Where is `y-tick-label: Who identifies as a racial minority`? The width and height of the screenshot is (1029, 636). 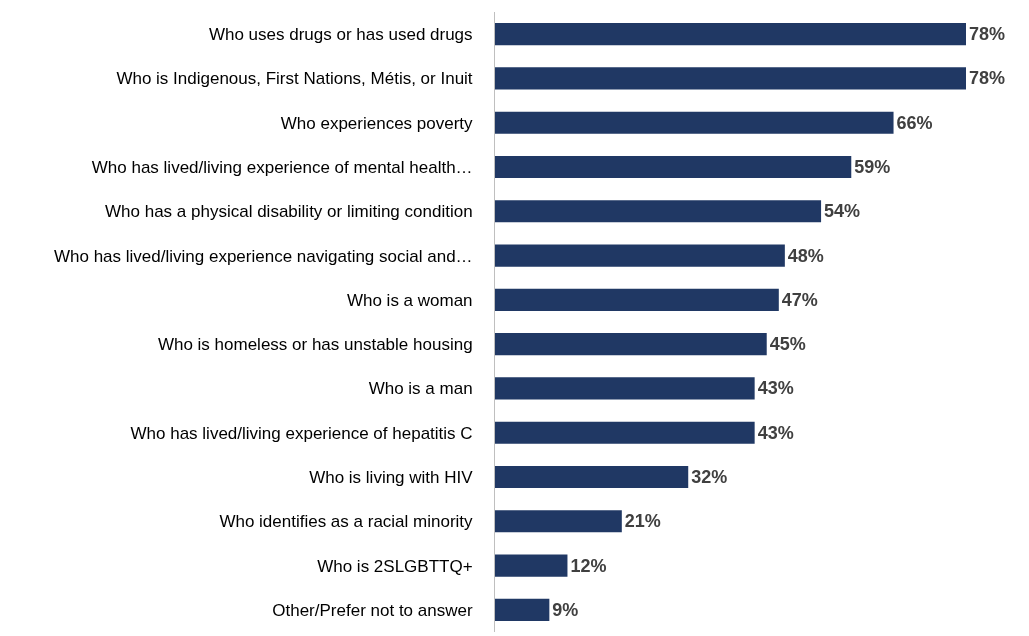 y-tick-label: Who identifies as a racial minority is located at coordinates (346, 522).